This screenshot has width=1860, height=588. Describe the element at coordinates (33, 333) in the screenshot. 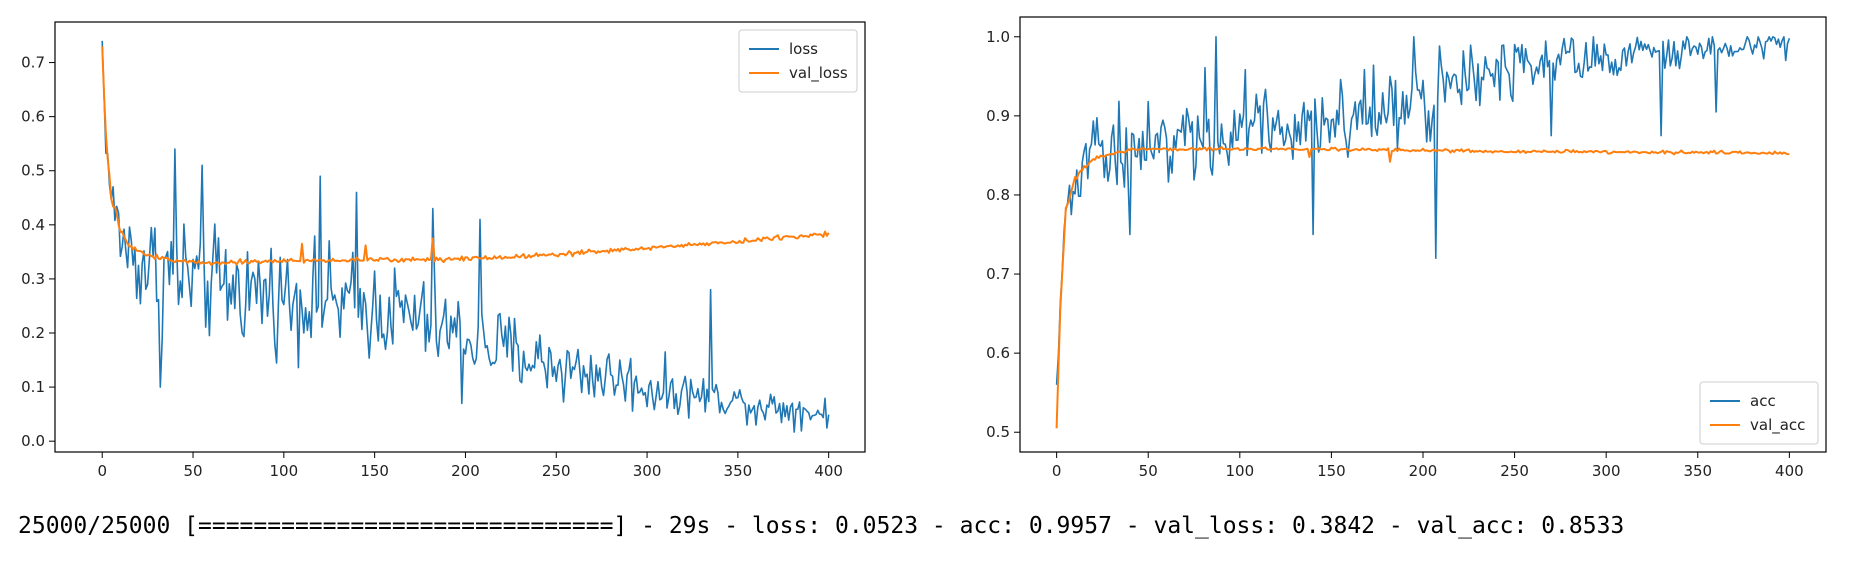

I see `y-tick-label: 0.2` at that location.